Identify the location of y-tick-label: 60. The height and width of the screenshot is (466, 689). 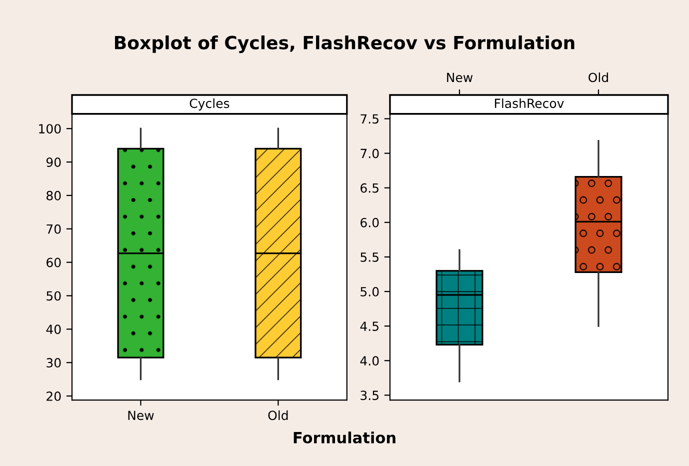
(53, 263).